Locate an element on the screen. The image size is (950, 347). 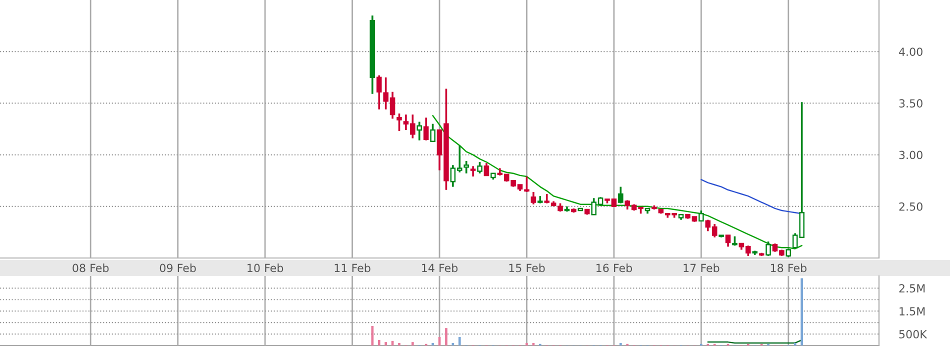
x-tick-label: 16 Feb is located at coordinates (614, 268).